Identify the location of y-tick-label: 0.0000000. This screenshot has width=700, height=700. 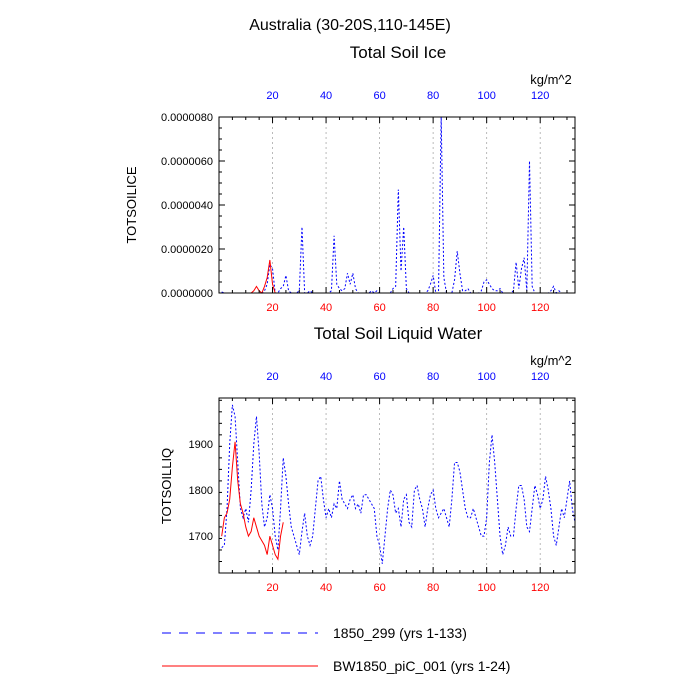
(187, 294).